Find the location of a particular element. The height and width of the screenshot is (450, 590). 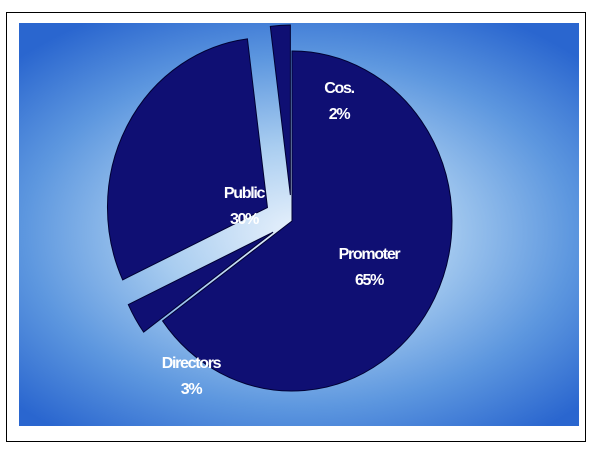

pie-slice-cos is located at coordinates (280, 110).